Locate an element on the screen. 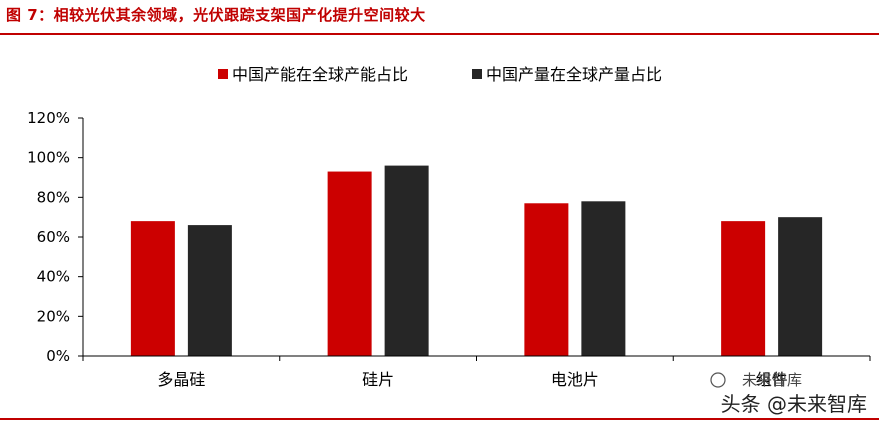  title-divider is located at coordinates (439, 34).